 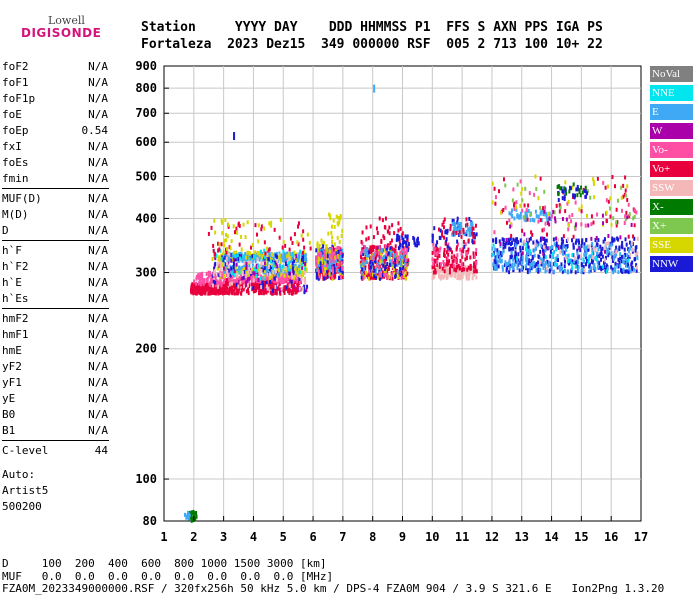 What do you see at coordinates (9, 398) in the screenshot?
I see `param-label: yE` at bounding box center [9, 398].